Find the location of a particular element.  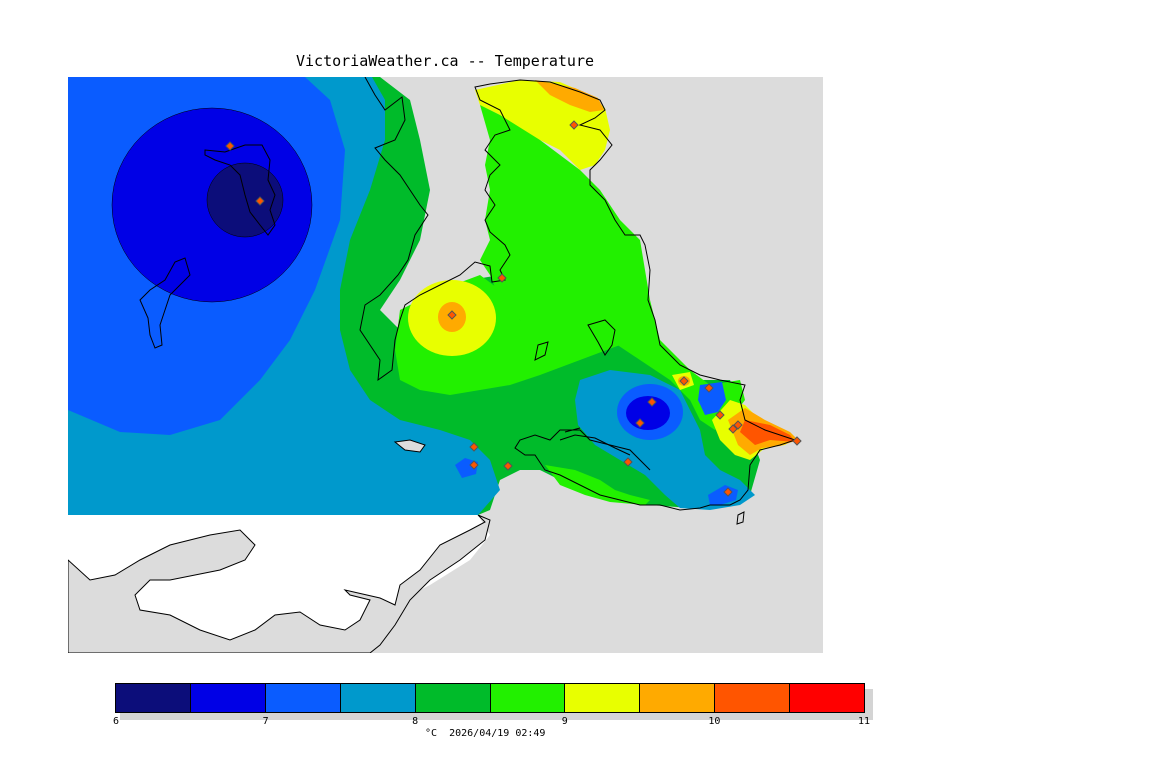

legend-tick-label: 8 is located at coordinates (415, 721).